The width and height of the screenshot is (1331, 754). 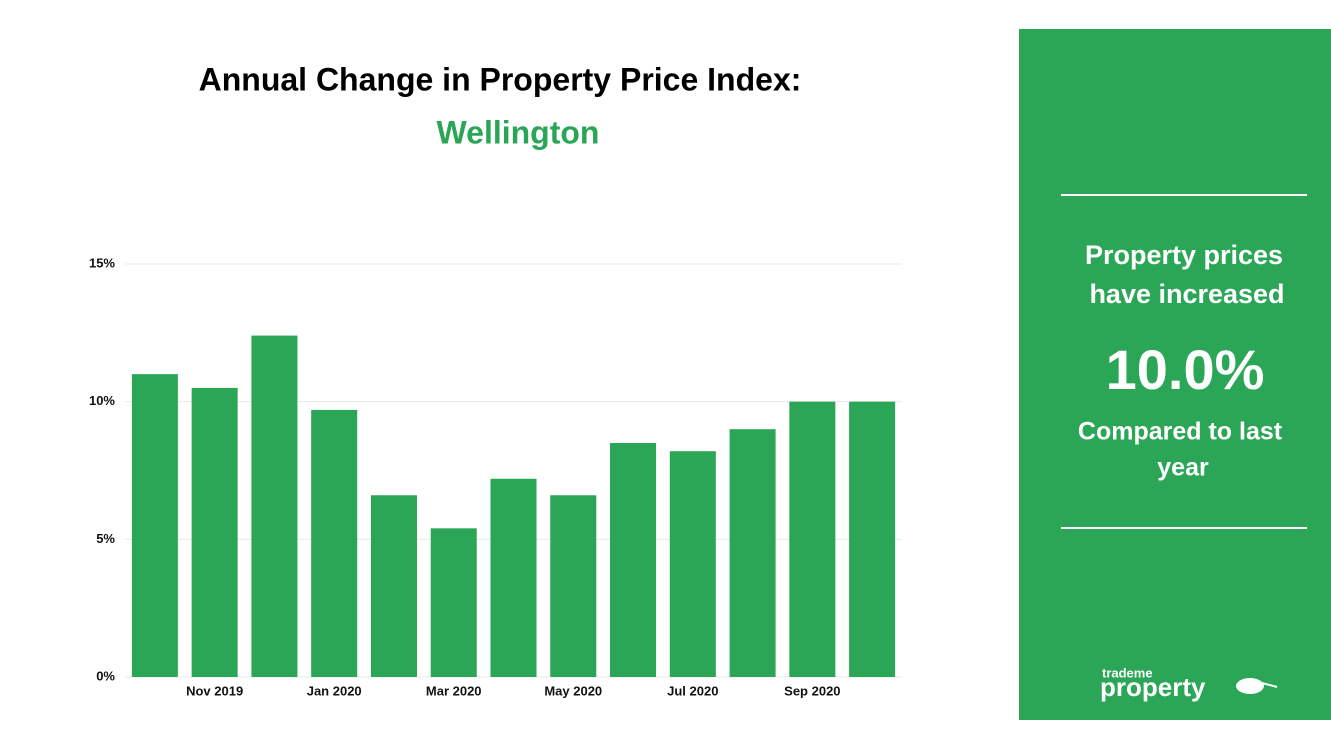 I want to click on logo-small: trademe, so click(x=1127, y=672).